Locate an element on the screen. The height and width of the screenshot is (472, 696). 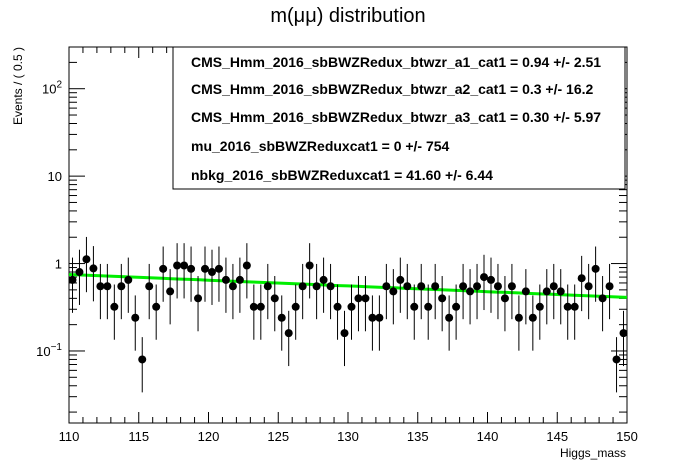
chart-title: m(μμ) distribution is located at coordinates (347, 16).